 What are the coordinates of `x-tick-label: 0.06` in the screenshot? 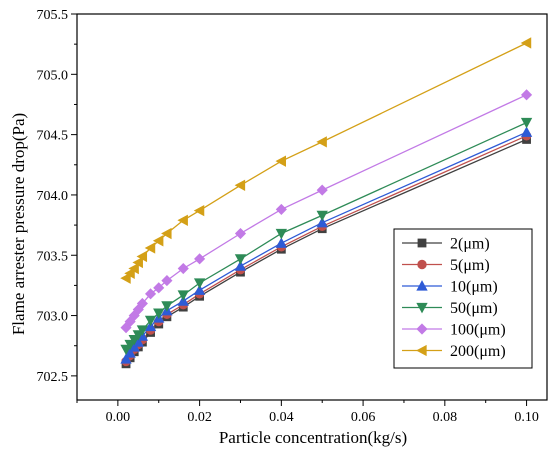 It's located at (363, 417).